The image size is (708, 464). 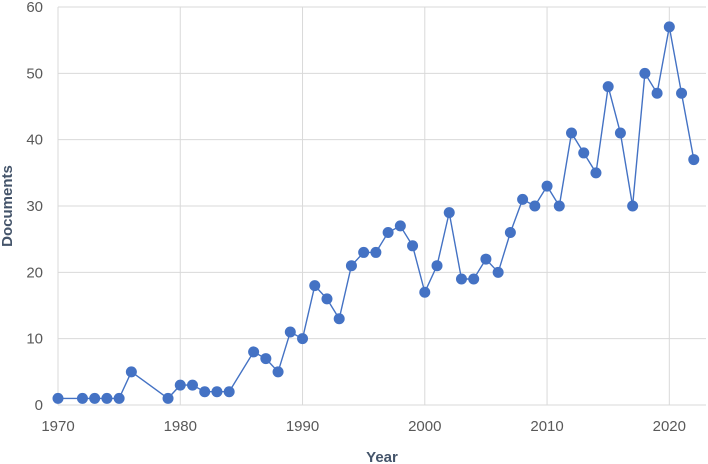 I want to click on y-tick-label: 40, so click(x=34, y=140).